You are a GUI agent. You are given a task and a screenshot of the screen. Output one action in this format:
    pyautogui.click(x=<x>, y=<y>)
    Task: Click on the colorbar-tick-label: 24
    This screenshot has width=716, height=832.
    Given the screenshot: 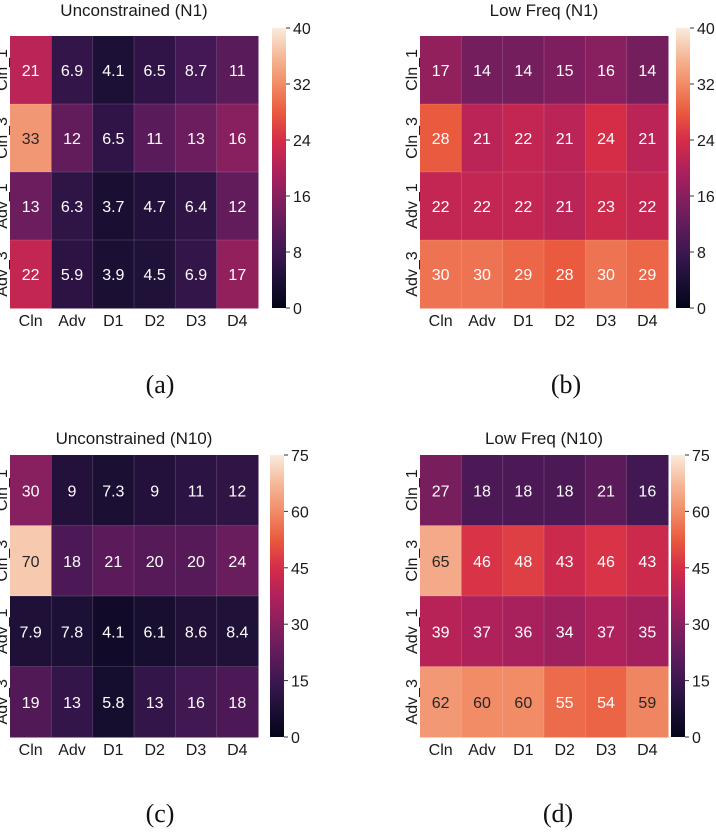 What is the action you would take?
    pyautogui.click(x=302, y=141)
    